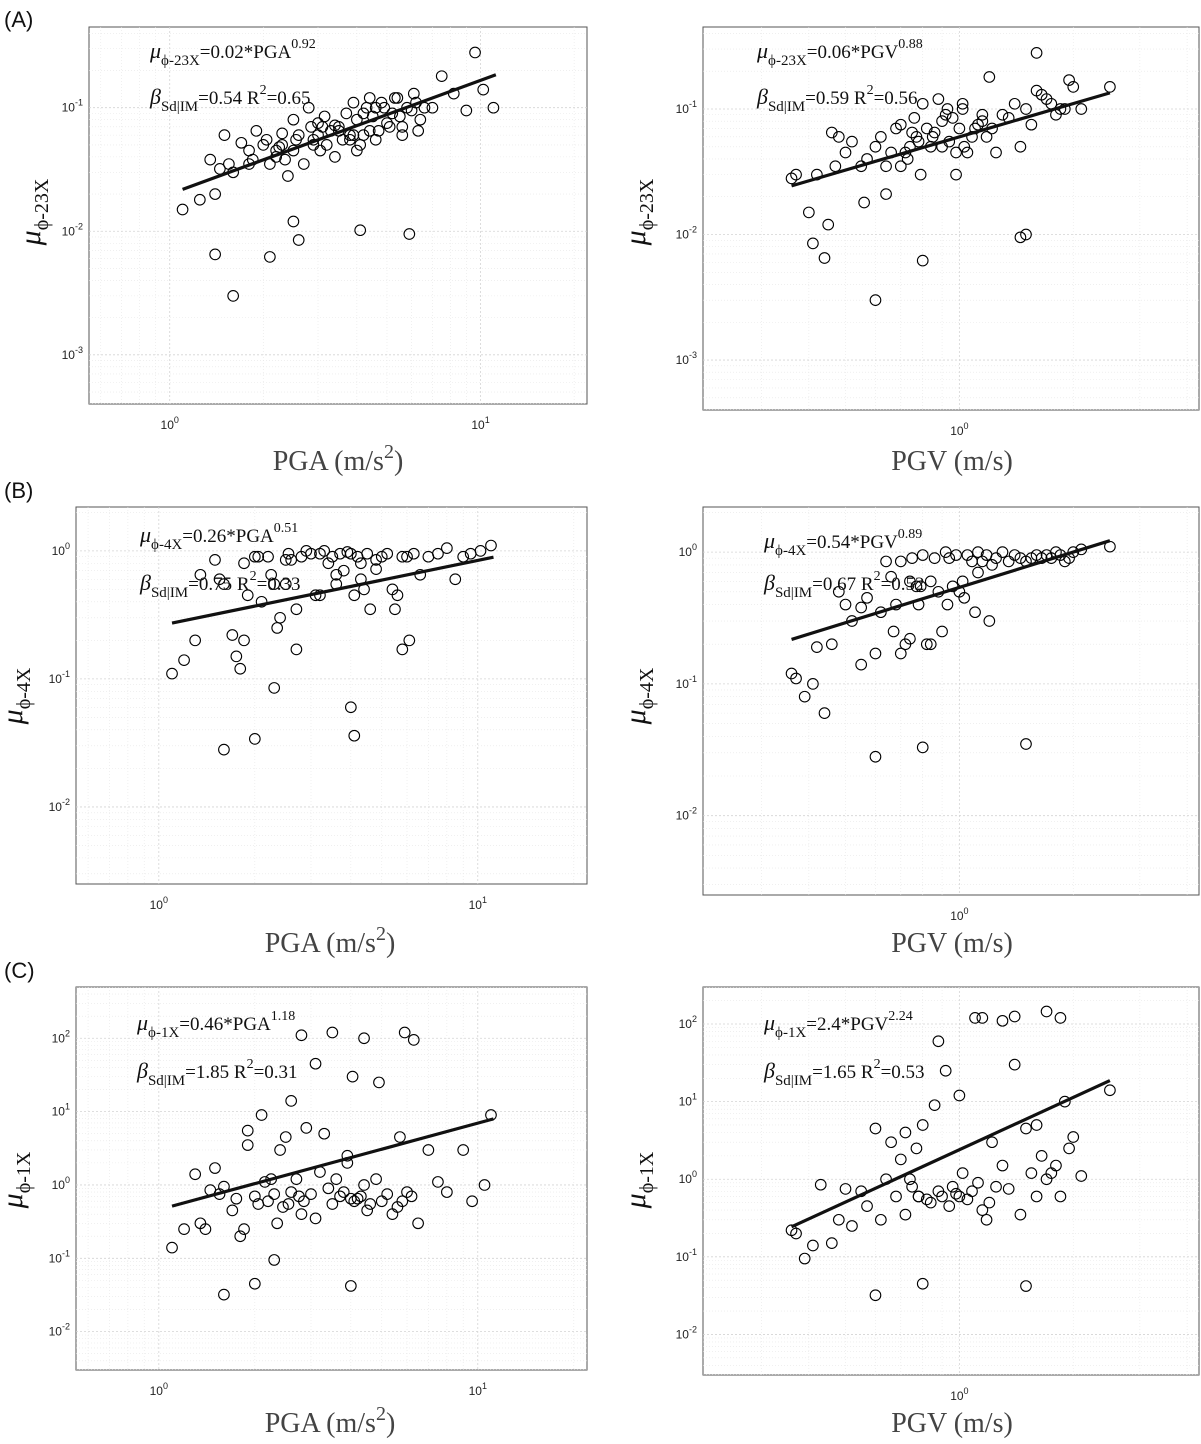 Image resolution: width=1201 pixels, height=1444 pixels. I want to click on panel-label: (C), so click(19, 970).